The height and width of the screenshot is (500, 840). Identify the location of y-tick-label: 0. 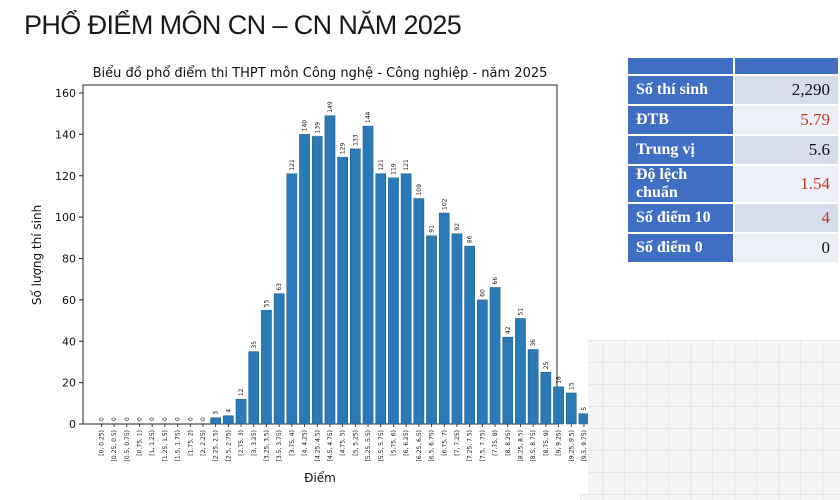
(72, 424).